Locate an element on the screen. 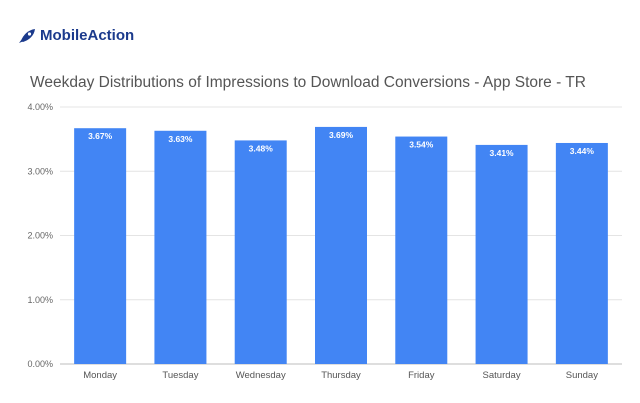 This screenshot has width=640, height=403. brand-logo: MobileAction is located at coordinates (76, 35).